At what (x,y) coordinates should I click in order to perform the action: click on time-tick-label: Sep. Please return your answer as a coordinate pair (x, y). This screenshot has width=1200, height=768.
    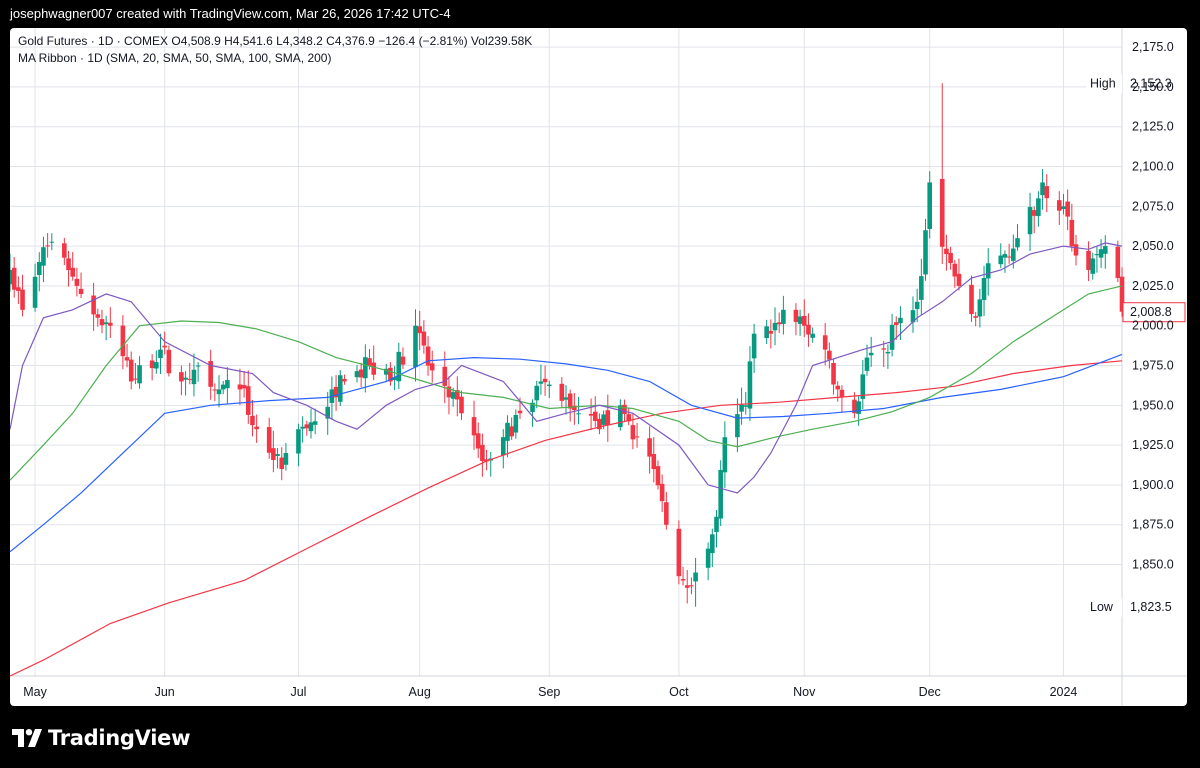
    Looking at the image, I should click on (549, 692).